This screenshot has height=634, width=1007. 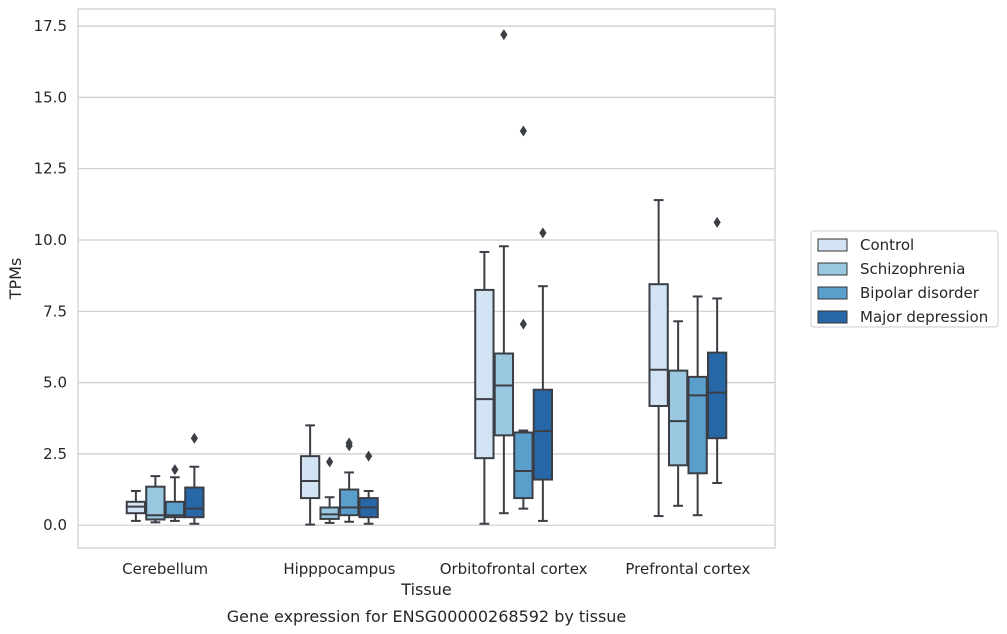 I want to click on y-tick-label: 7.5, so click(x=55, y=311).